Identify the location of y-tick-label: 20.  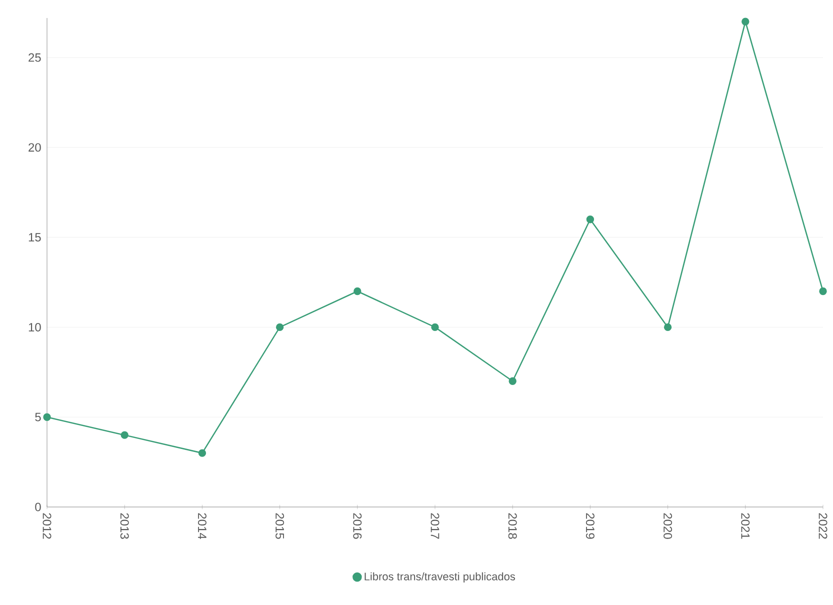
(34, 147).